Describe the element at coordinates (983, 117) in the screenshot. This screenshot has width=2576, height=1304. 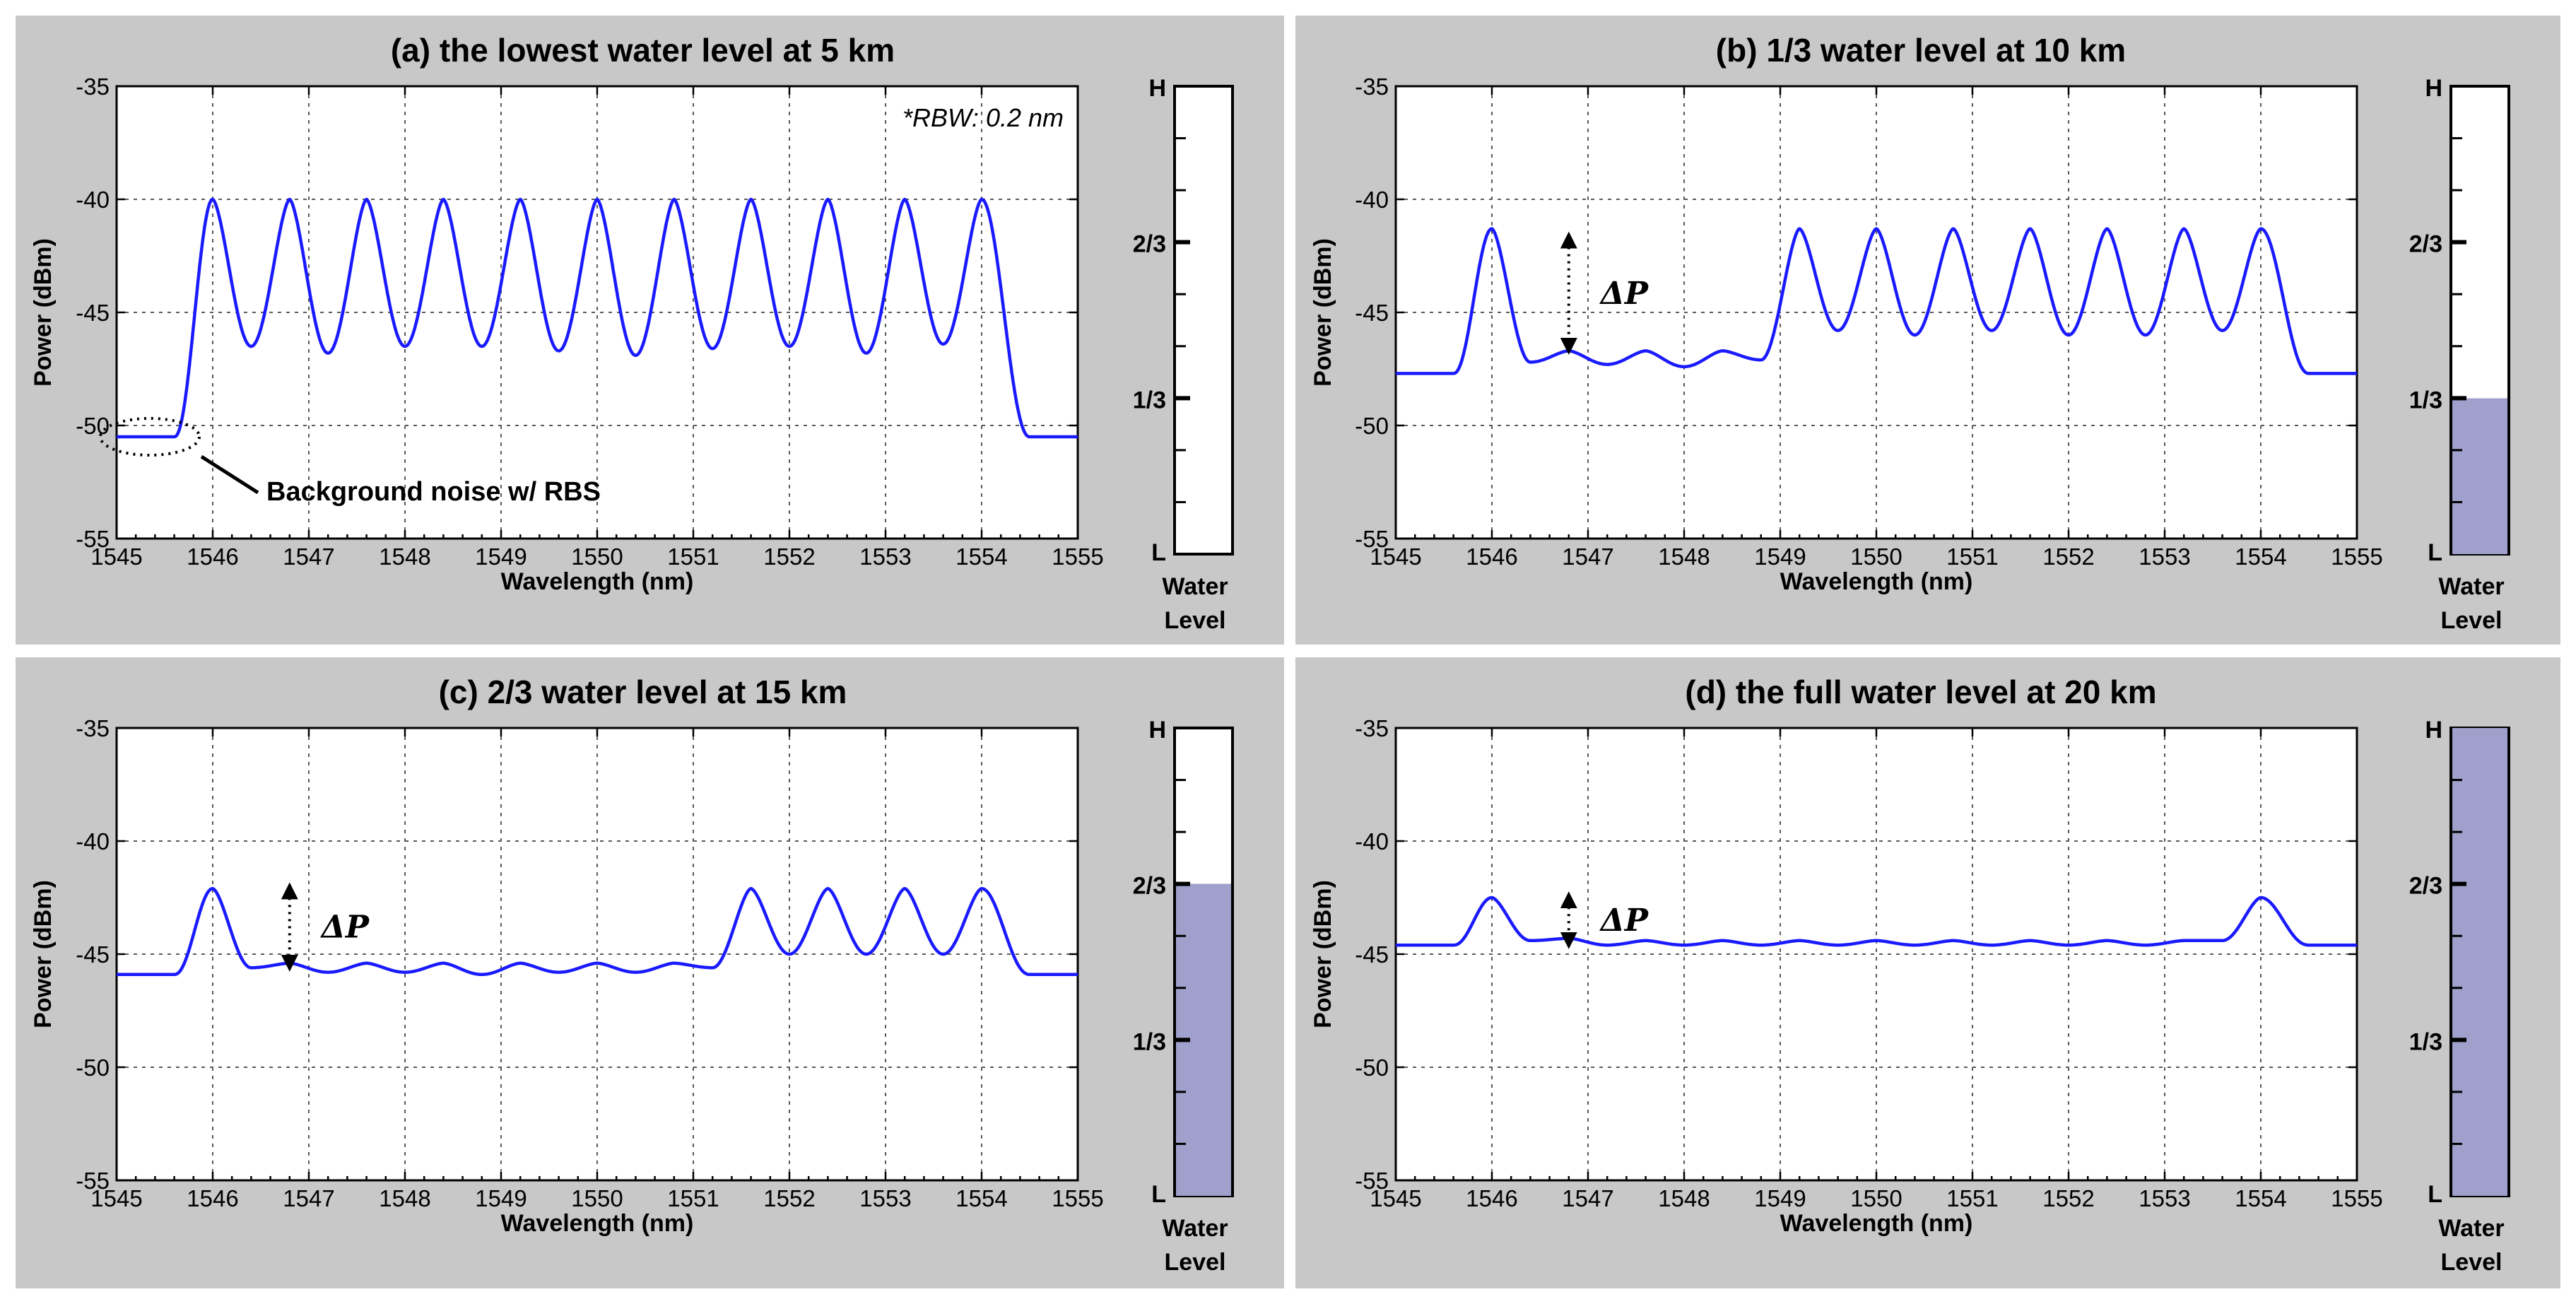
I see `rbw-annotation: *RBW: 0.2 nm` at that location.